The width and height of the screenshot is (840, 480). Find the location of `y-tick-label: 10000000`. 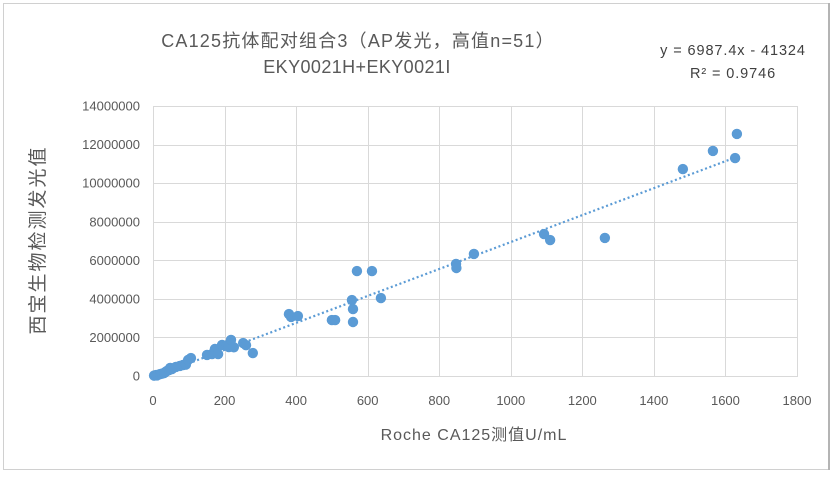

y-tick-label: 10000000 is located at coordinates (111, 183).